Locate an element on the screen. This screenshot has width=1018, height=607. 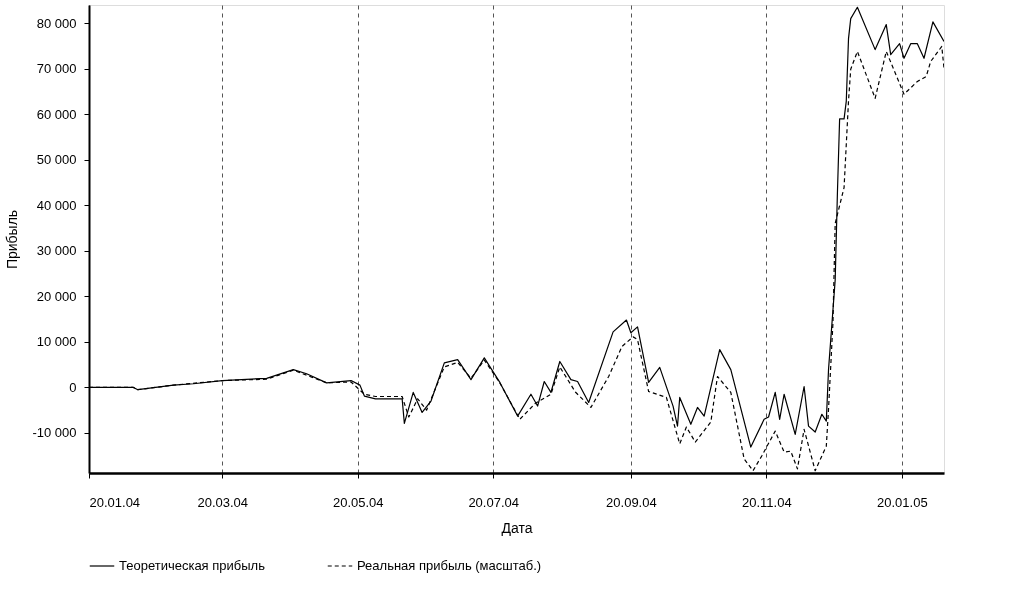
y-tick-label: 80 000 is located at coordinates (56, 23).